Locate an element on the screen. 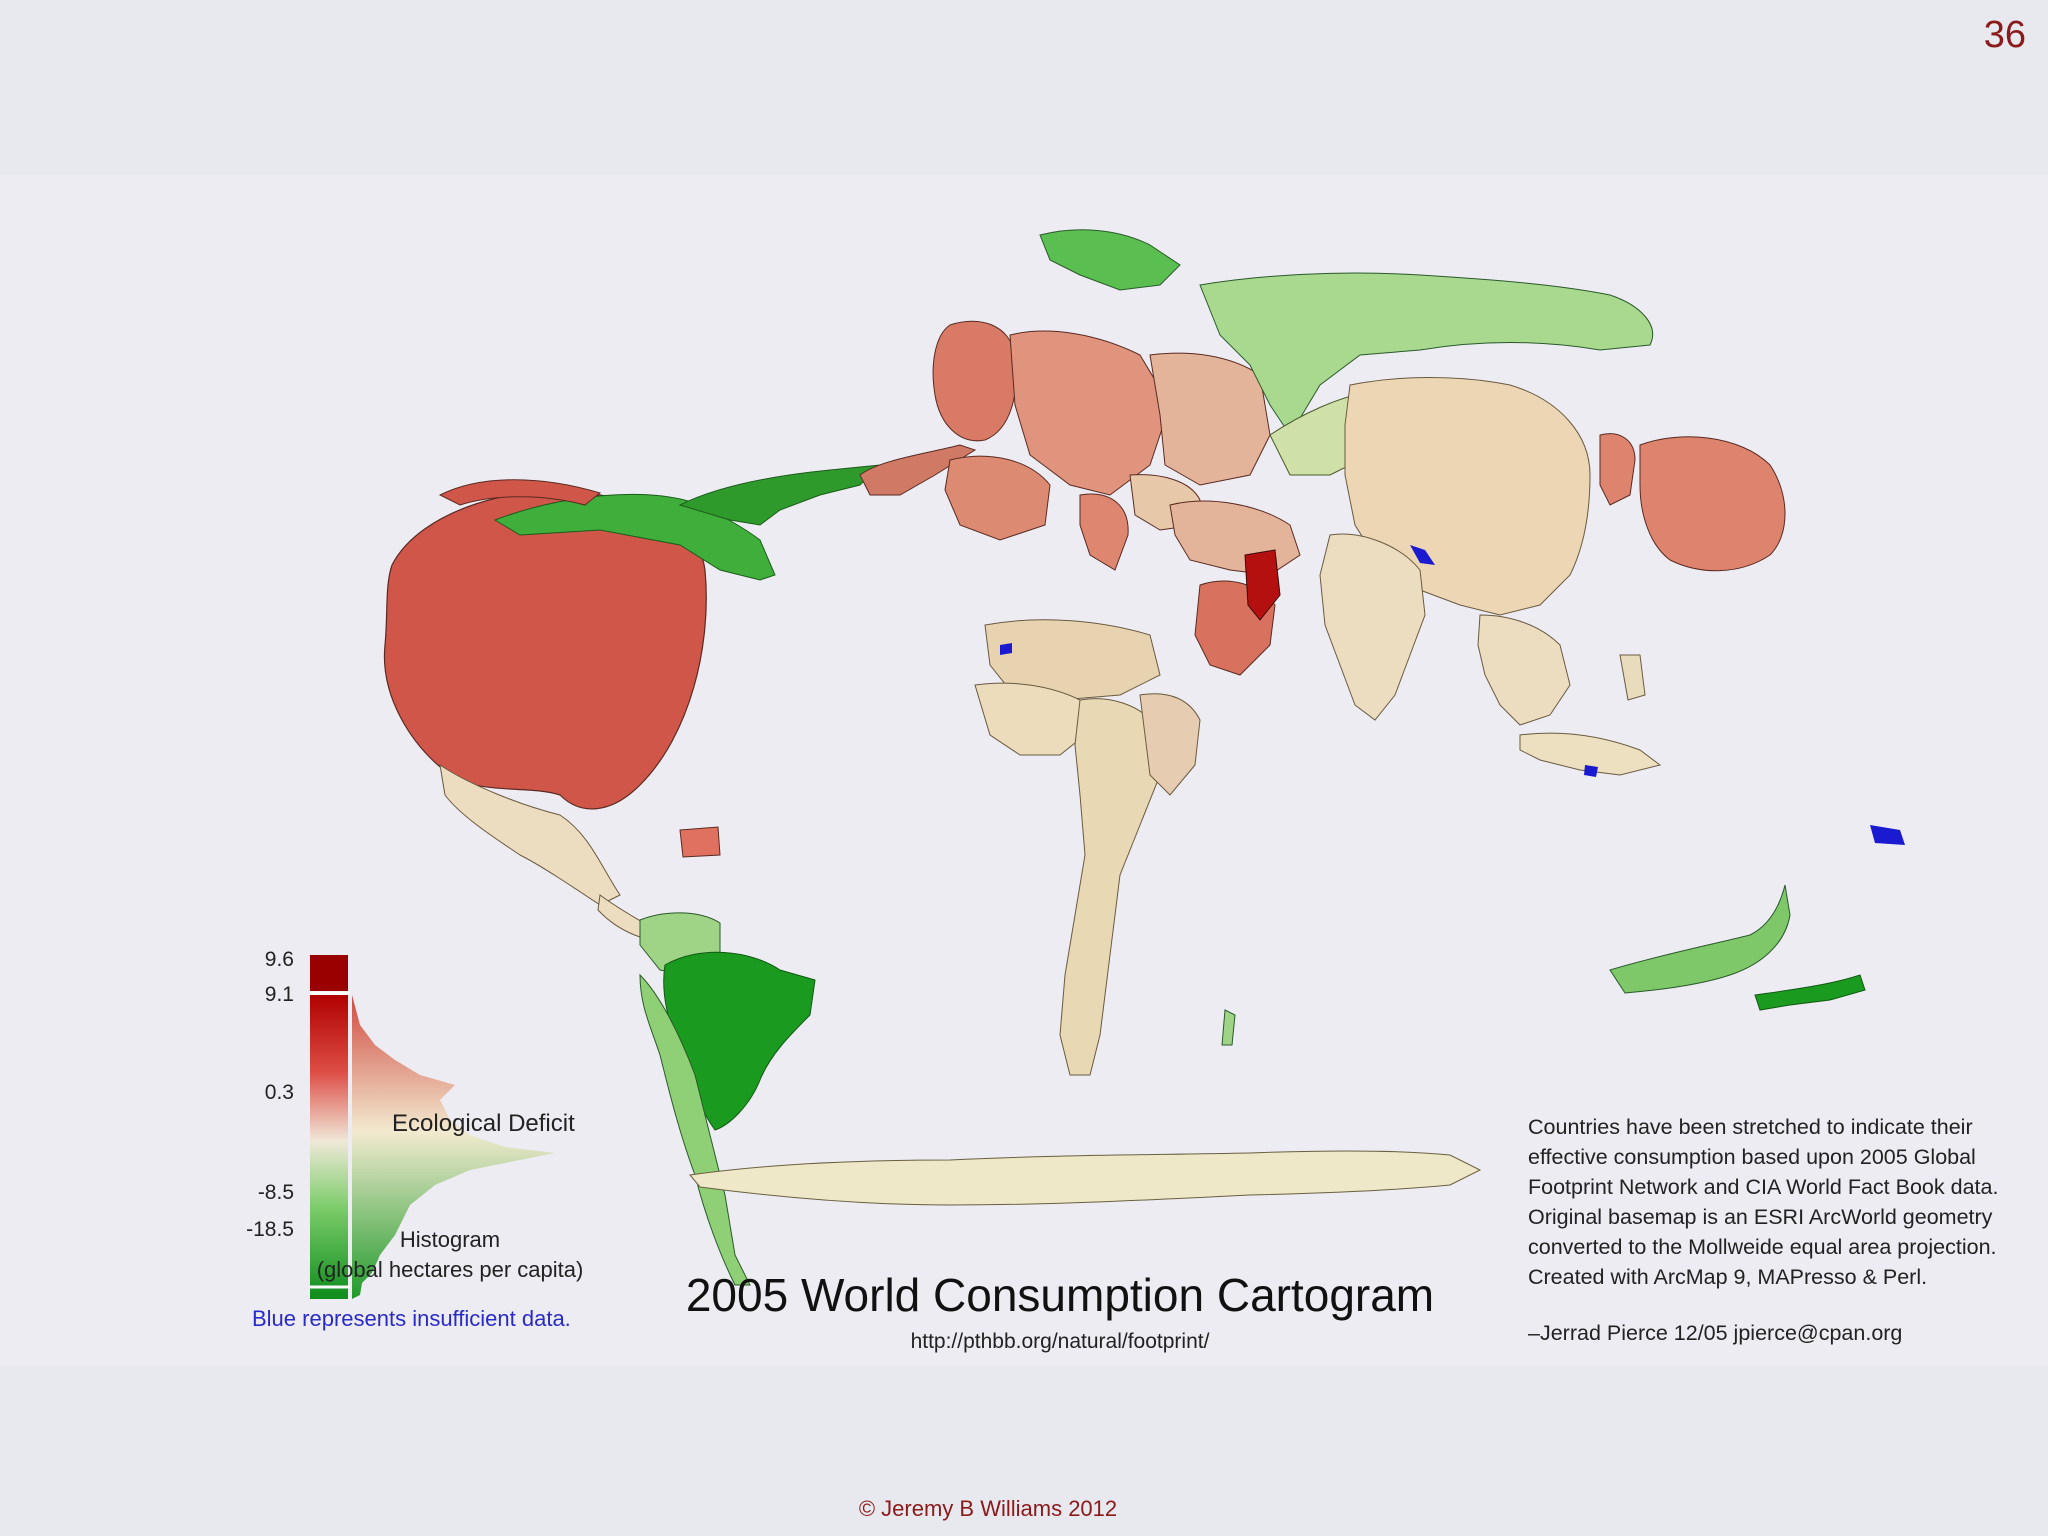 The height and width of the screenshot is (1536, 2048). slide-number: 36 is located at coordinates (2004, 35).